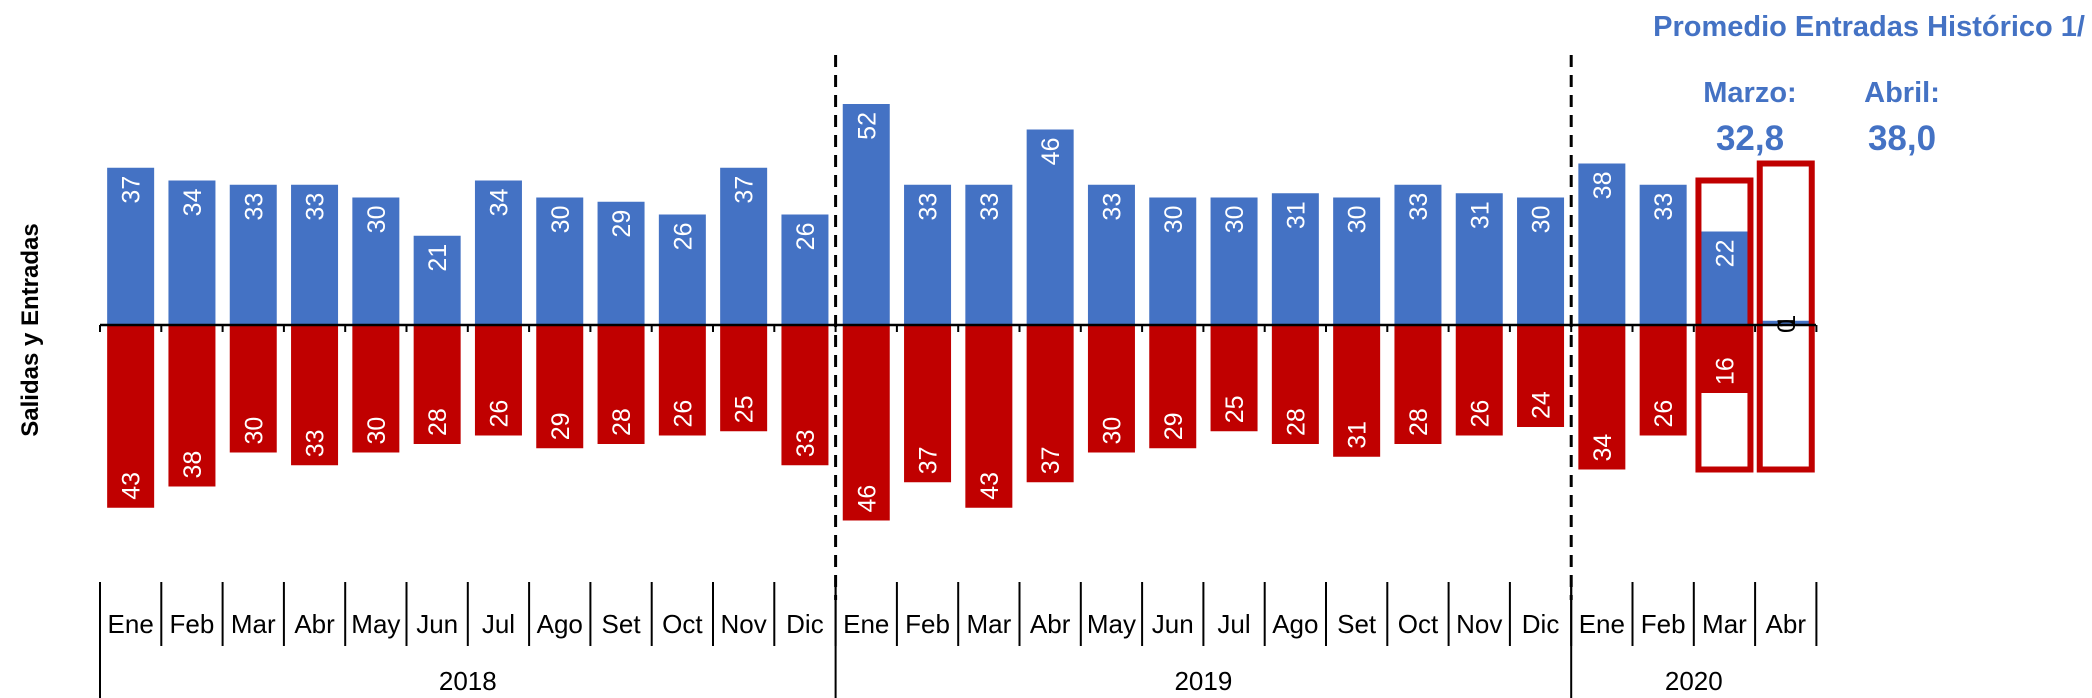  I want to click on year-label: 2019, so click(1203, 681).